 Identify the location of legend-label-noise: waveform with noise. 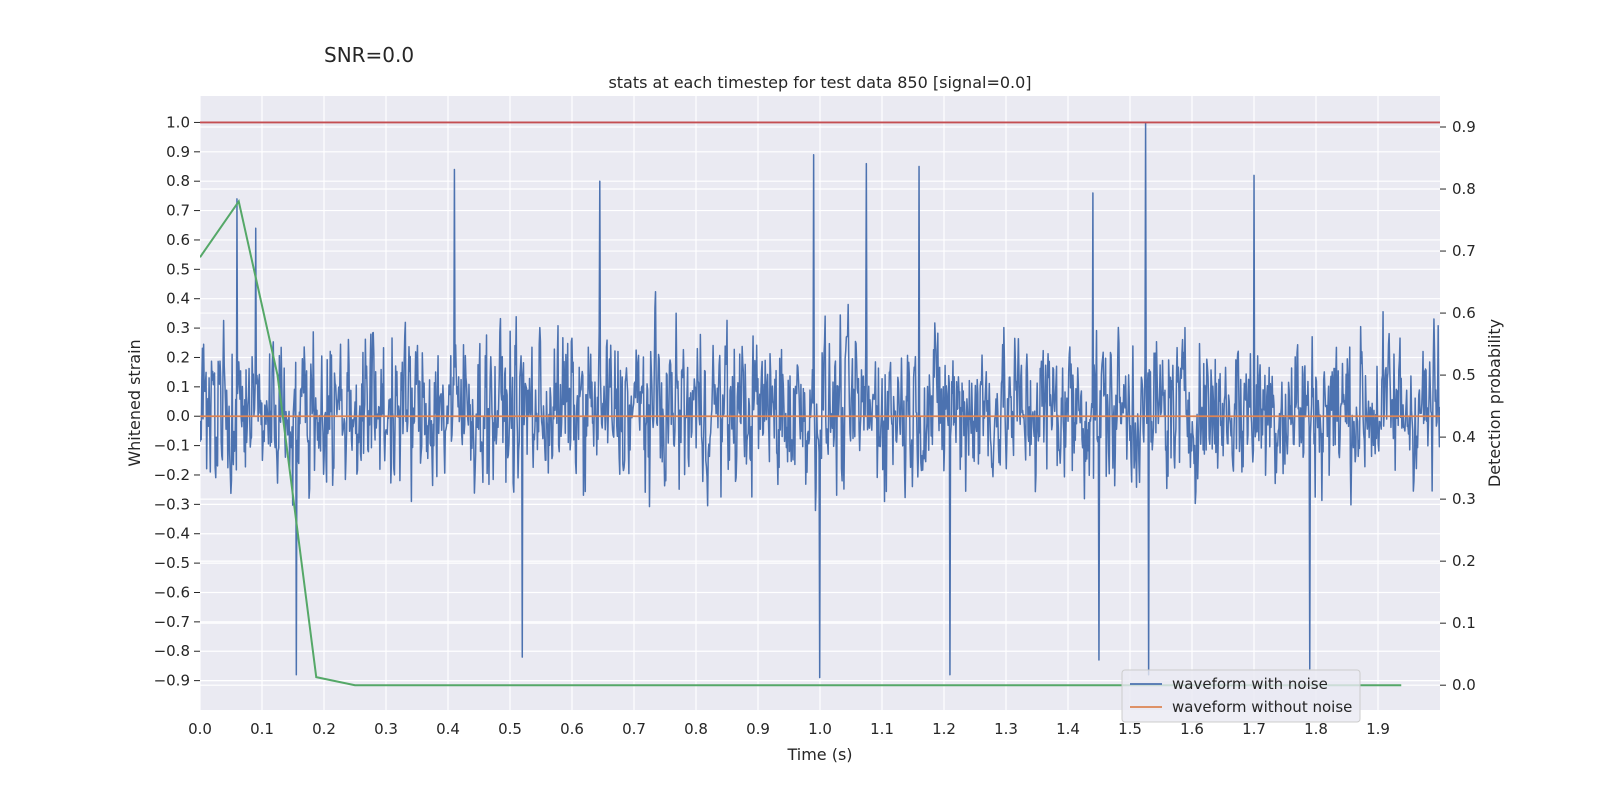
(1250, 684).